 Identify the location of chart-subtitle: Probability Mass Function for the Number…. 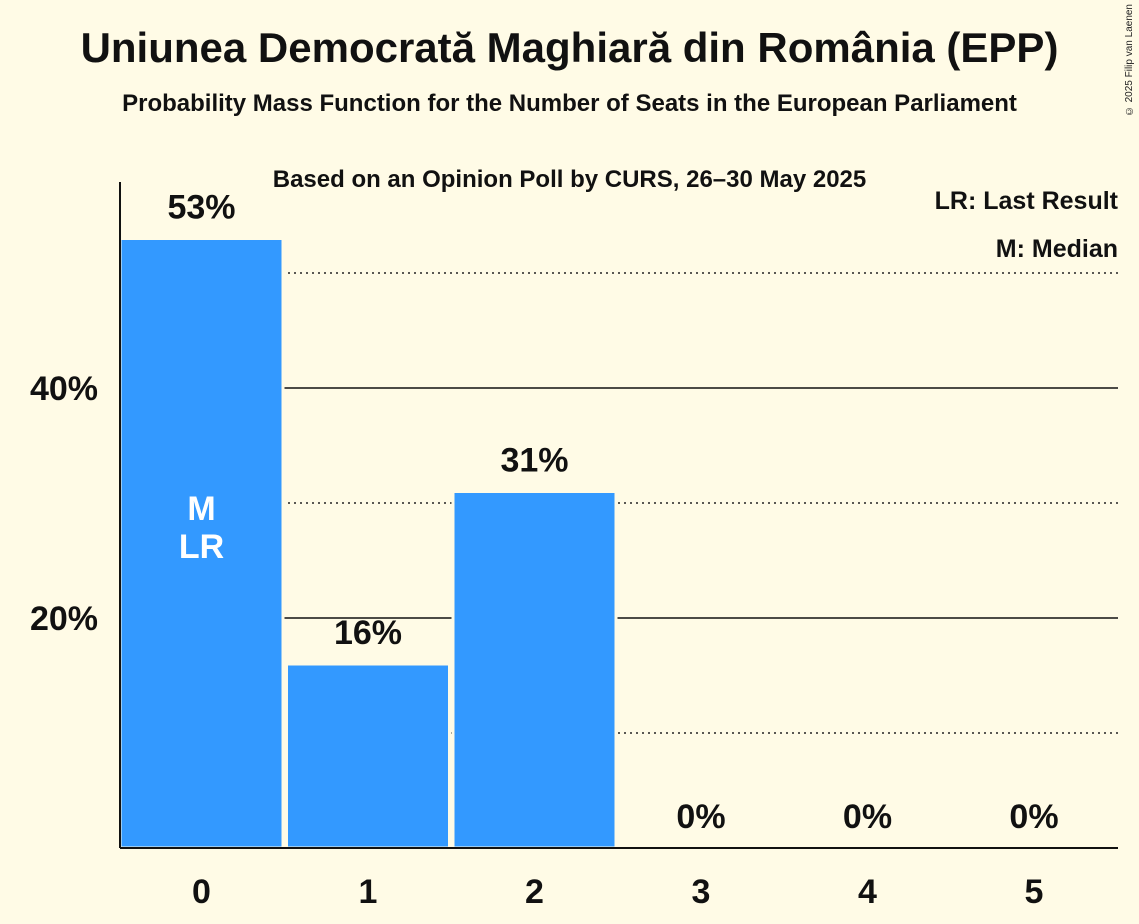
(569, 103).